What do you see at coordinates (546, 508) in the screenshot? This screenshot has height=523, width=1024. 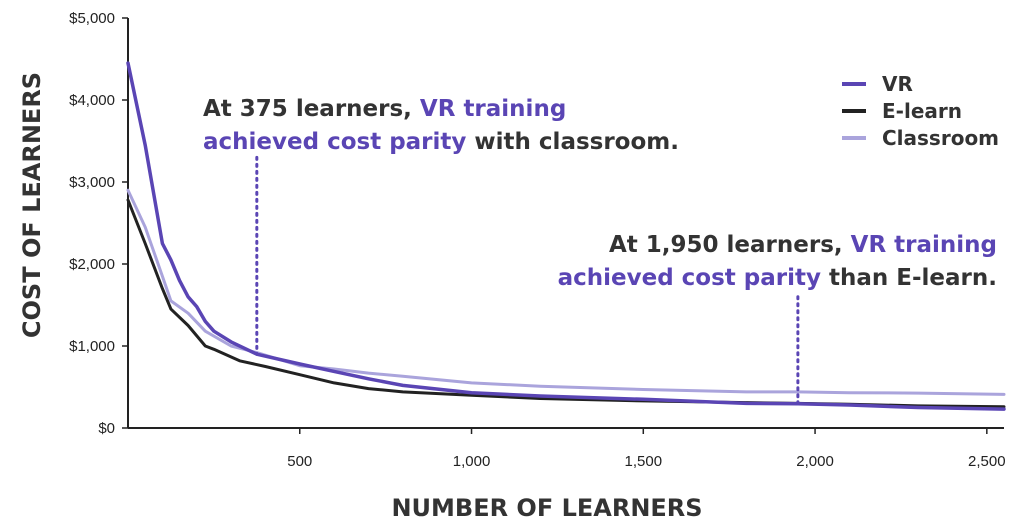 I see `x-axis-title: NUMBER OF LEARNERS` at bounding box center [546, 508].